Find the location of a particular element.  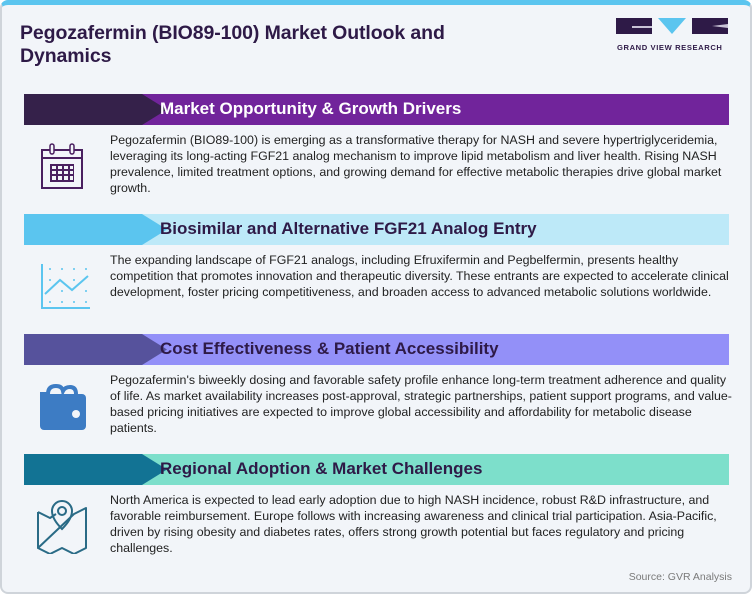

section-header-regional-adoption: Regional Adoption & Market Challenges is located at coordinates (376, 469).